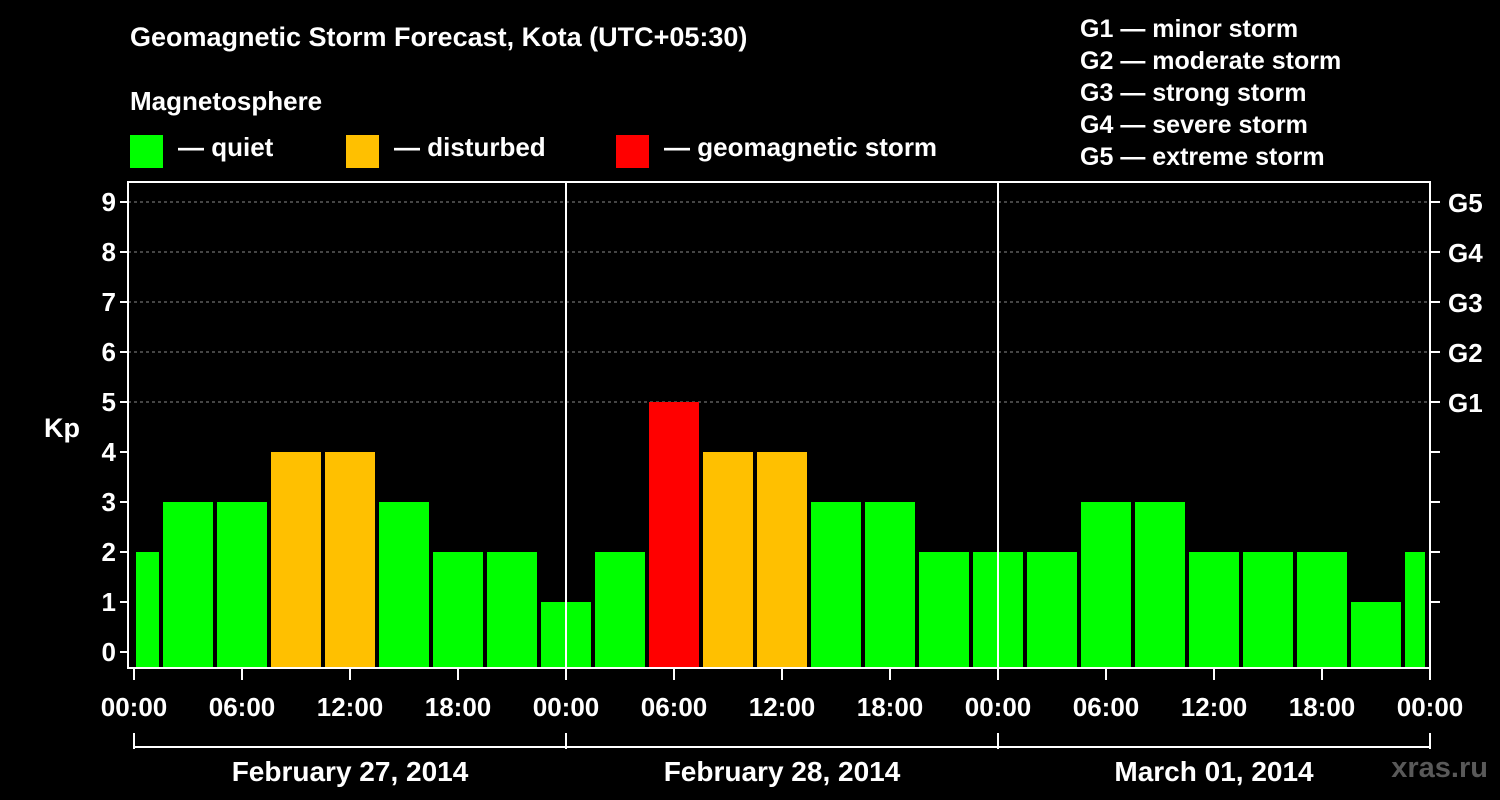 The width and height of the screenshot is (1500, 800). Describe the element at coordinates (1214, 771) in the screenshot. I see `date-label: March 01, 2014` at that location.